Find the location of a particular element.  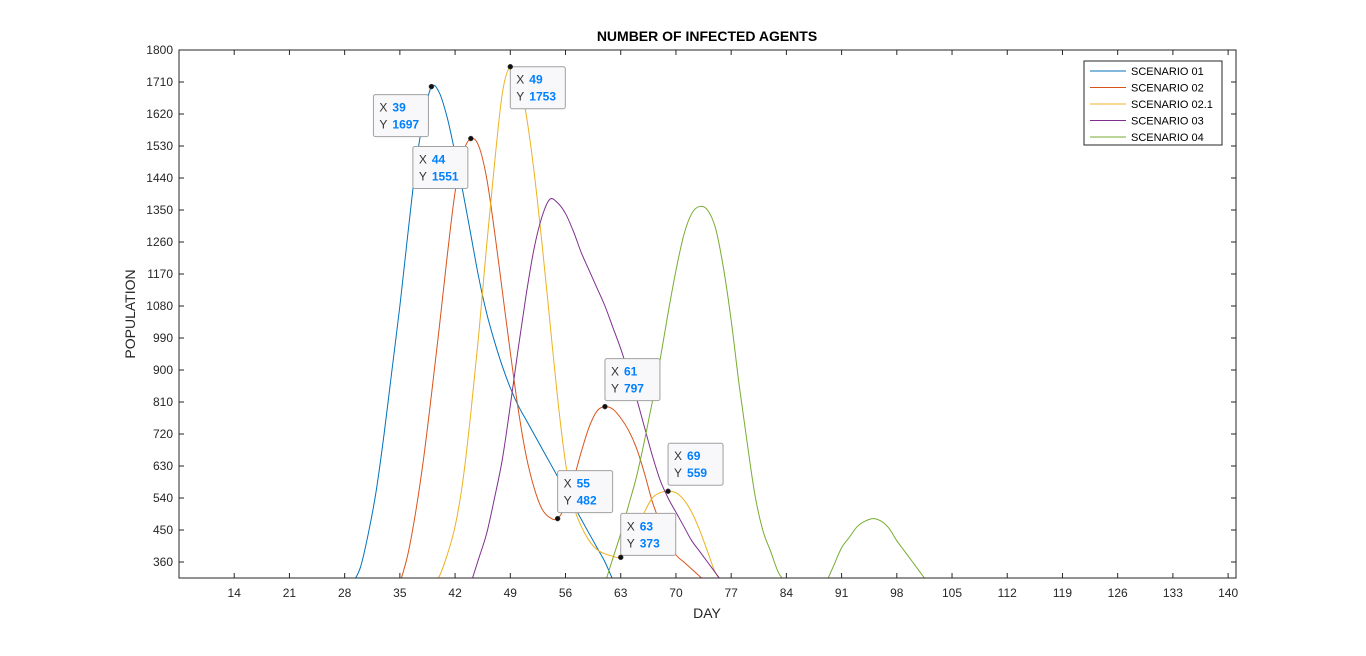

datatip: X 39 Y 1697 is located at coordinates (403, 110).